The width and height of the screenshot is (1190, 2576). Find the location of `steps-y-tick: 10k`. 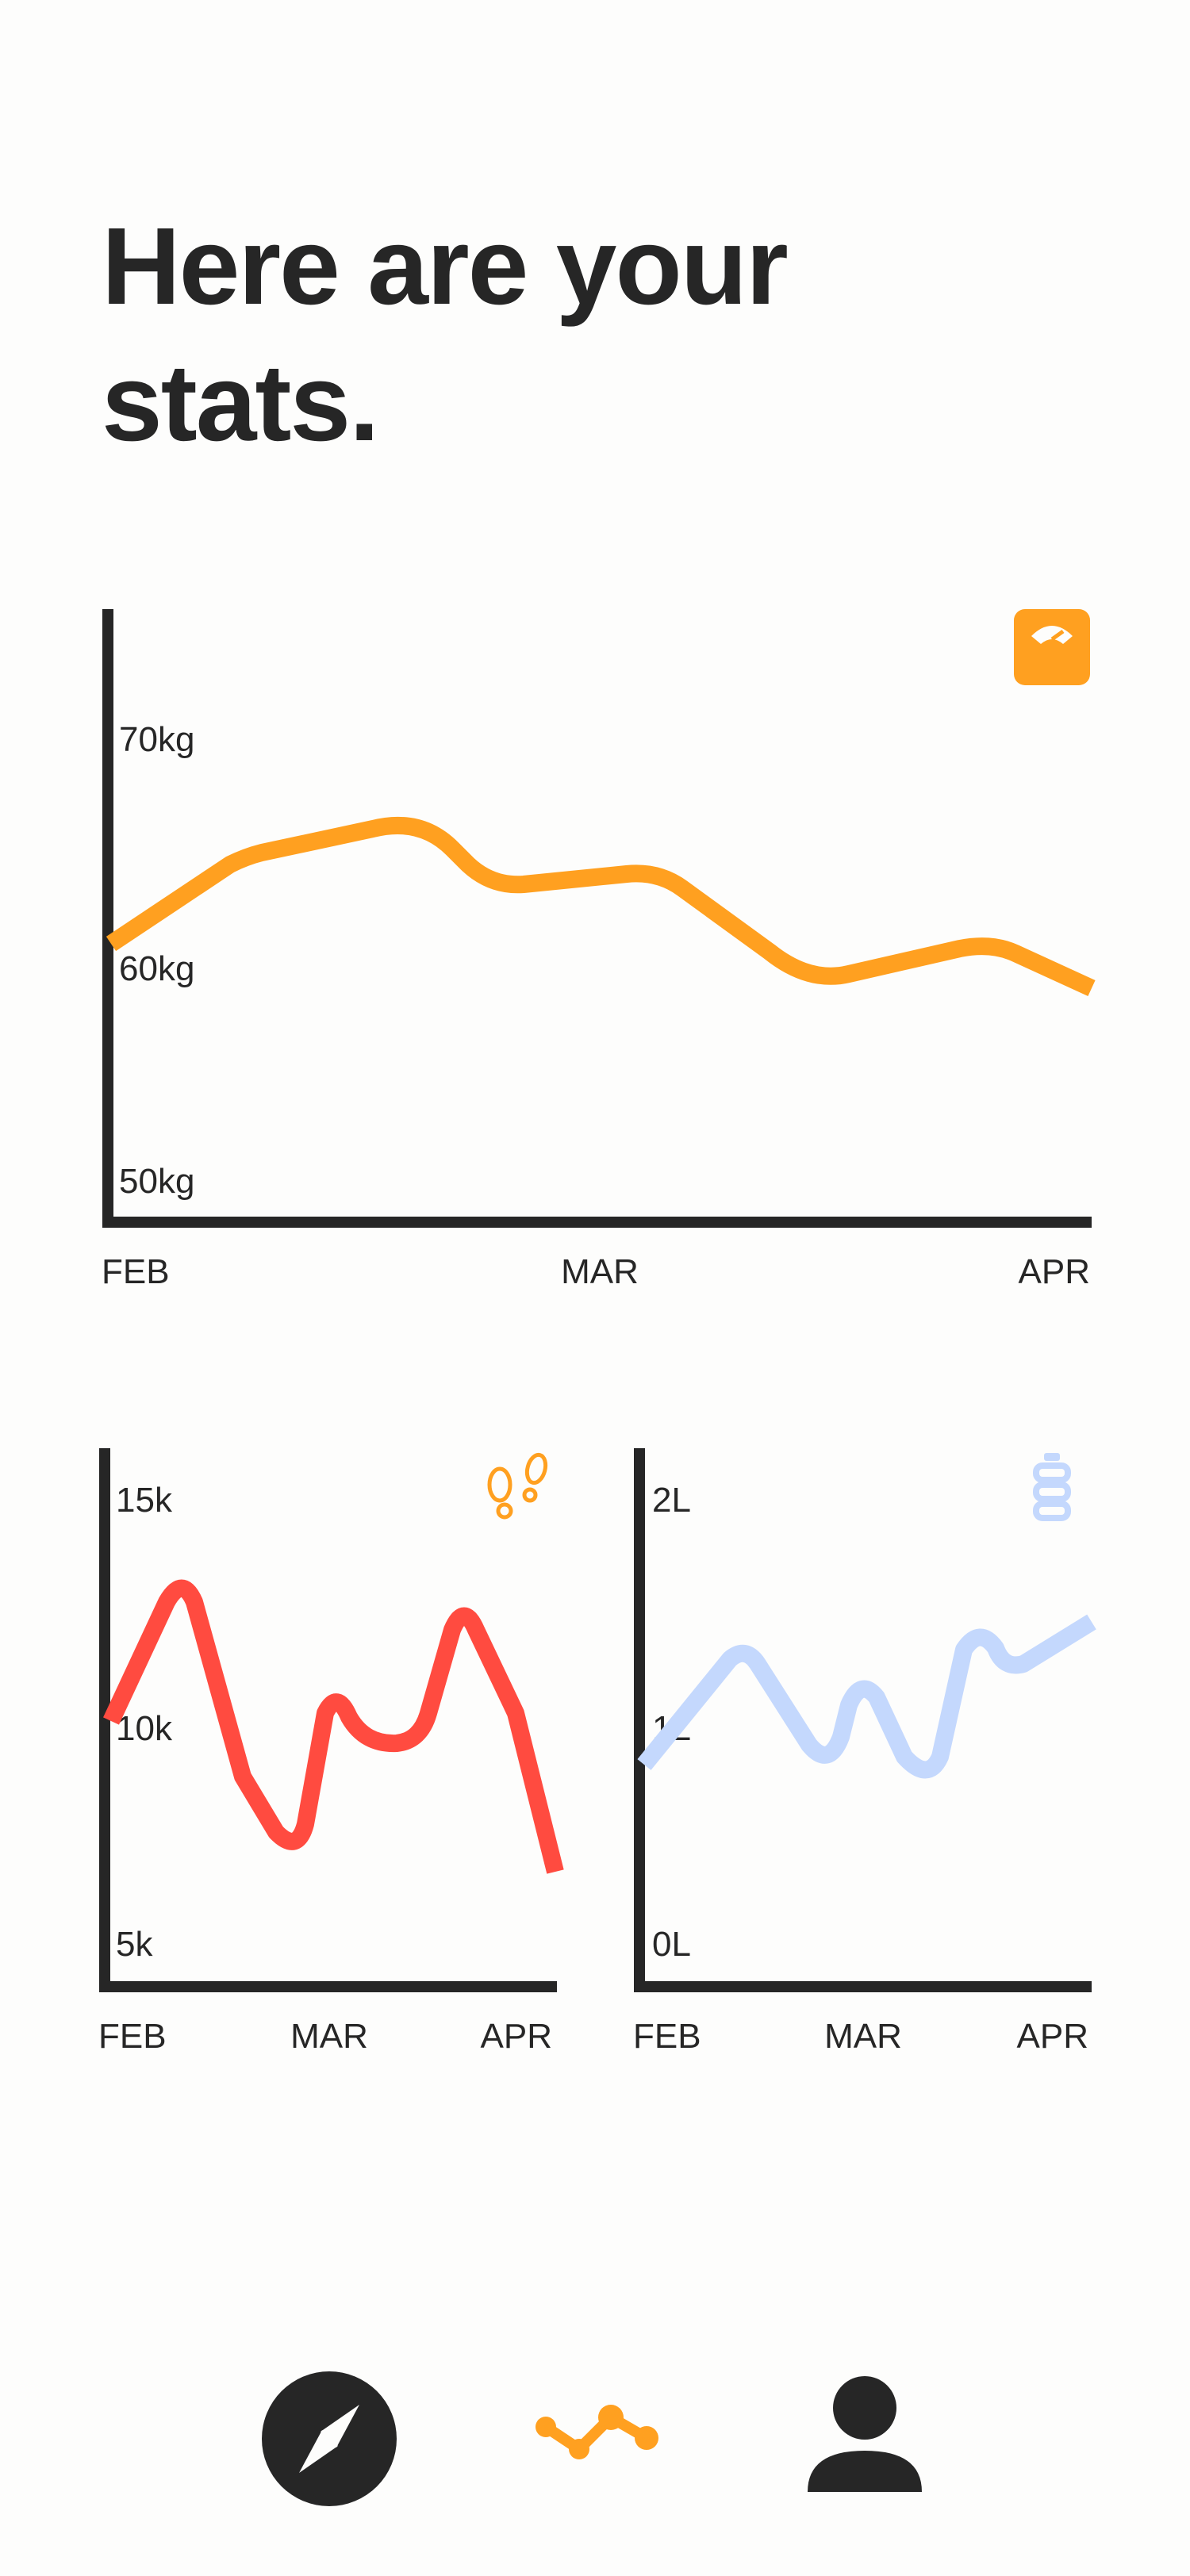

steps-y-tick: 10k is located at coordinates (144, 1729).